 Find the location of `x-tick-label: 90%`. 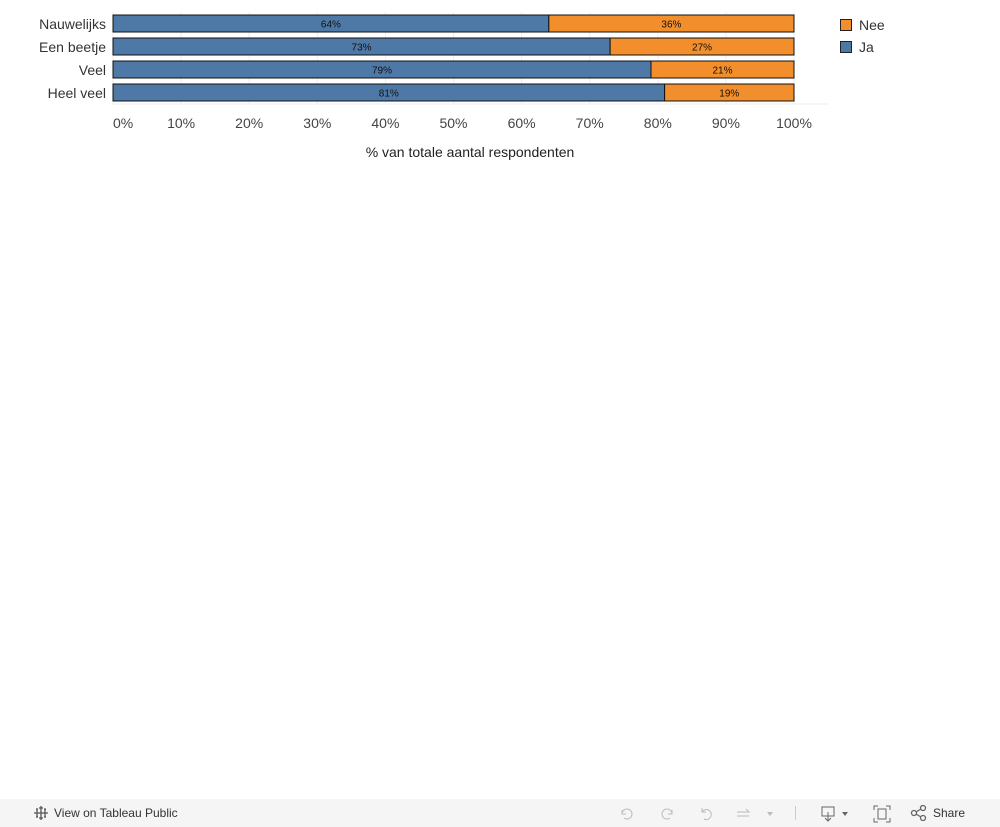

x-tick-label: 90% is located at coordinates (726, 123).